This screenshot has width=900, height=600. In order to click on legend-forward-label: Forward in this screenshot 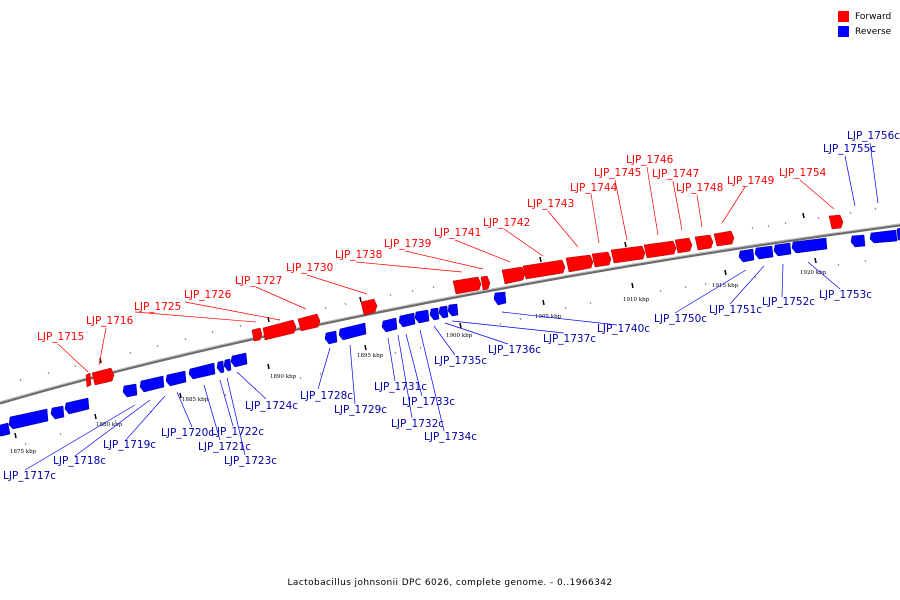, I will do `click(873, 16)`.